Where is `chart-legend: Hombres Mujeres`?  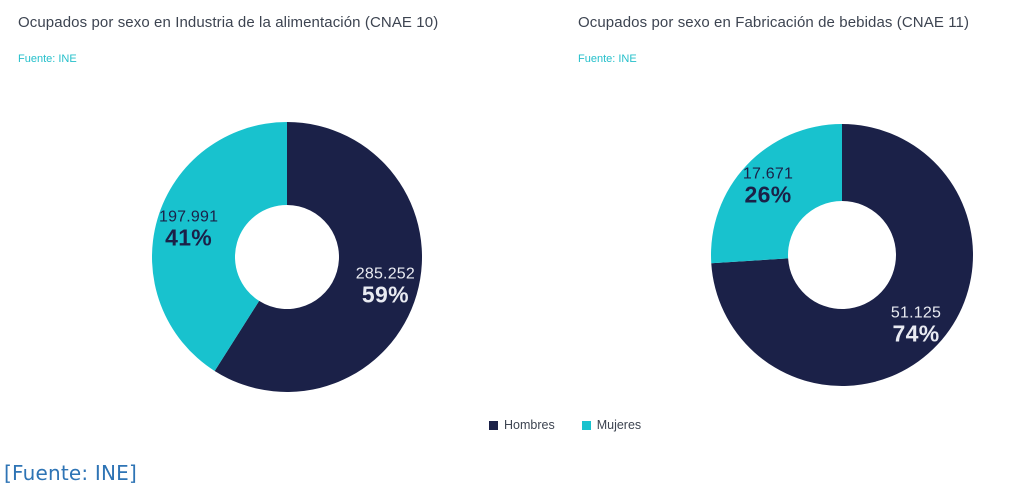
chart-legend: Hombres Mujeres is located at coordinates (565, 425).